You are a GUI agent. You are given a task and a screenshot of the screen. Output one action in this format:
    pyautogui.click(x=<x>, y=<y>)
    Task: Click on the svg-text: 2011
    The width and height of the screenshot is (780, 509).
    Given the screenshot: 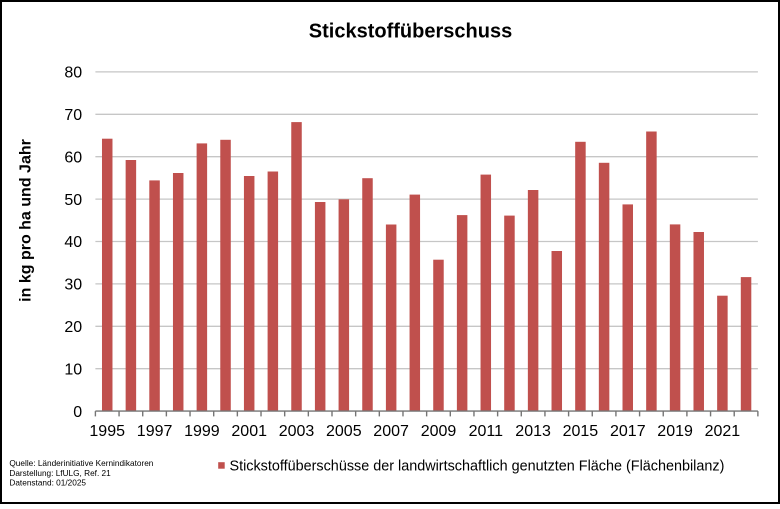 What is the action you would take?
    pyautogui.click(x=486, y=431)
    